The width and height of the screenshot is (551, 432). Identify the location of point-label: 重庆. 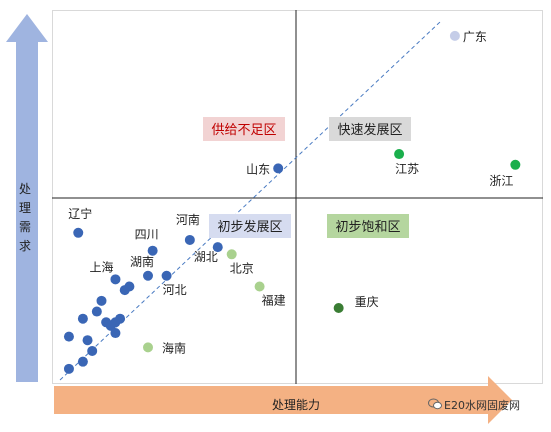
(367, 302).